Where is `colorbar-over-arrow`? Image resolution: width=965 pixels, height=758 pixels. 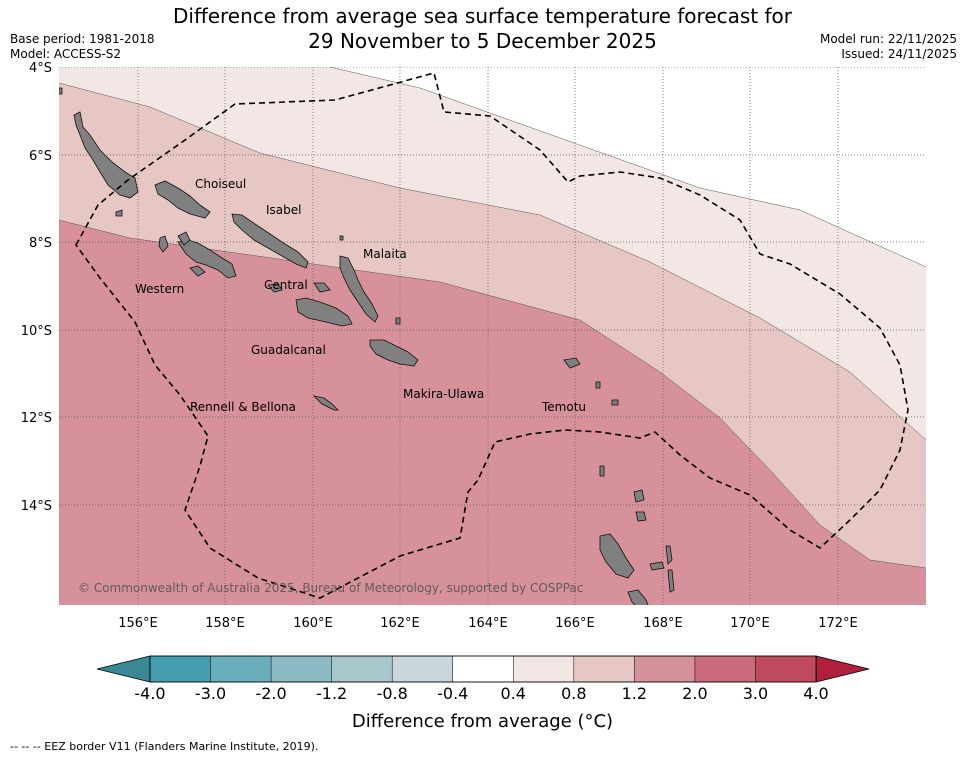 colorbar-over-arrow is located at coordinates (842, 669).